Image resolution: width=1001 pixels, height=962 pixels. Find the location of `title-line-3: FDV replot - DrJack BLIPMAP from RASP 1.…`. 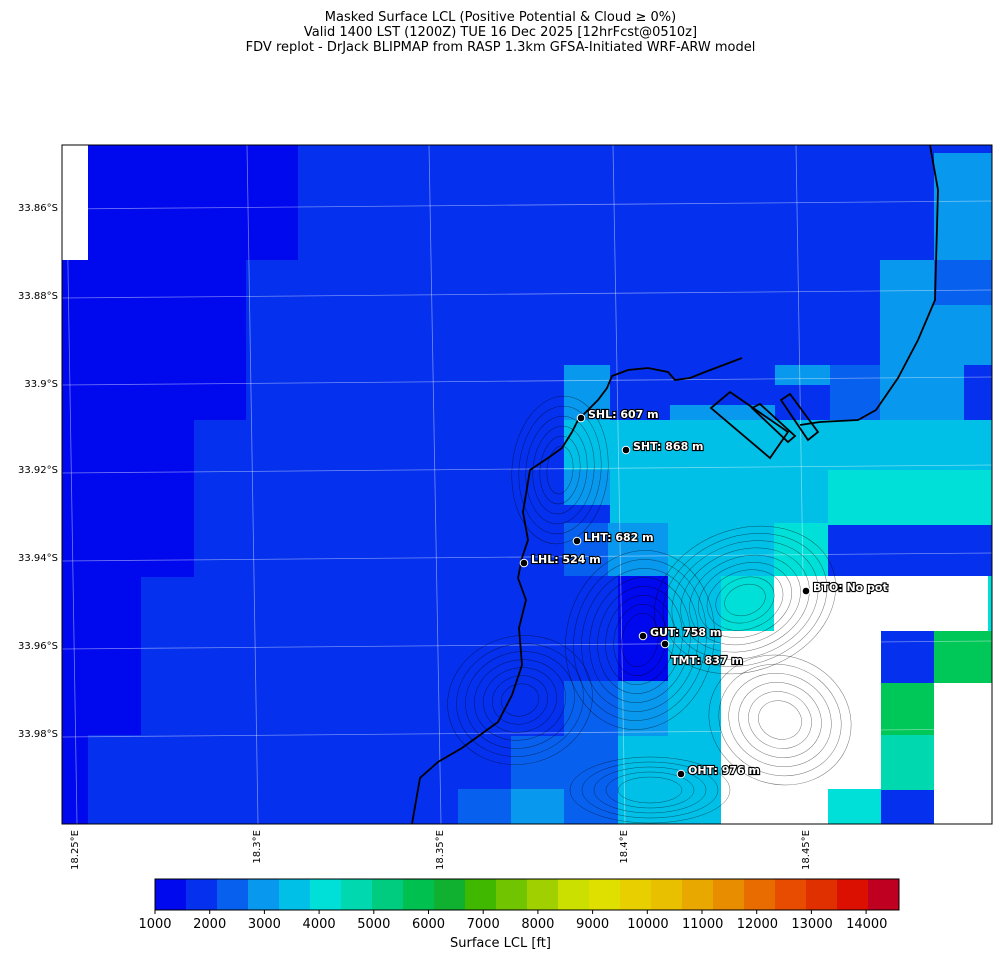

title-line-3: FDV replot - DrJack BLIPMAP from RASP 1.… is located at coordinates (500, 47).